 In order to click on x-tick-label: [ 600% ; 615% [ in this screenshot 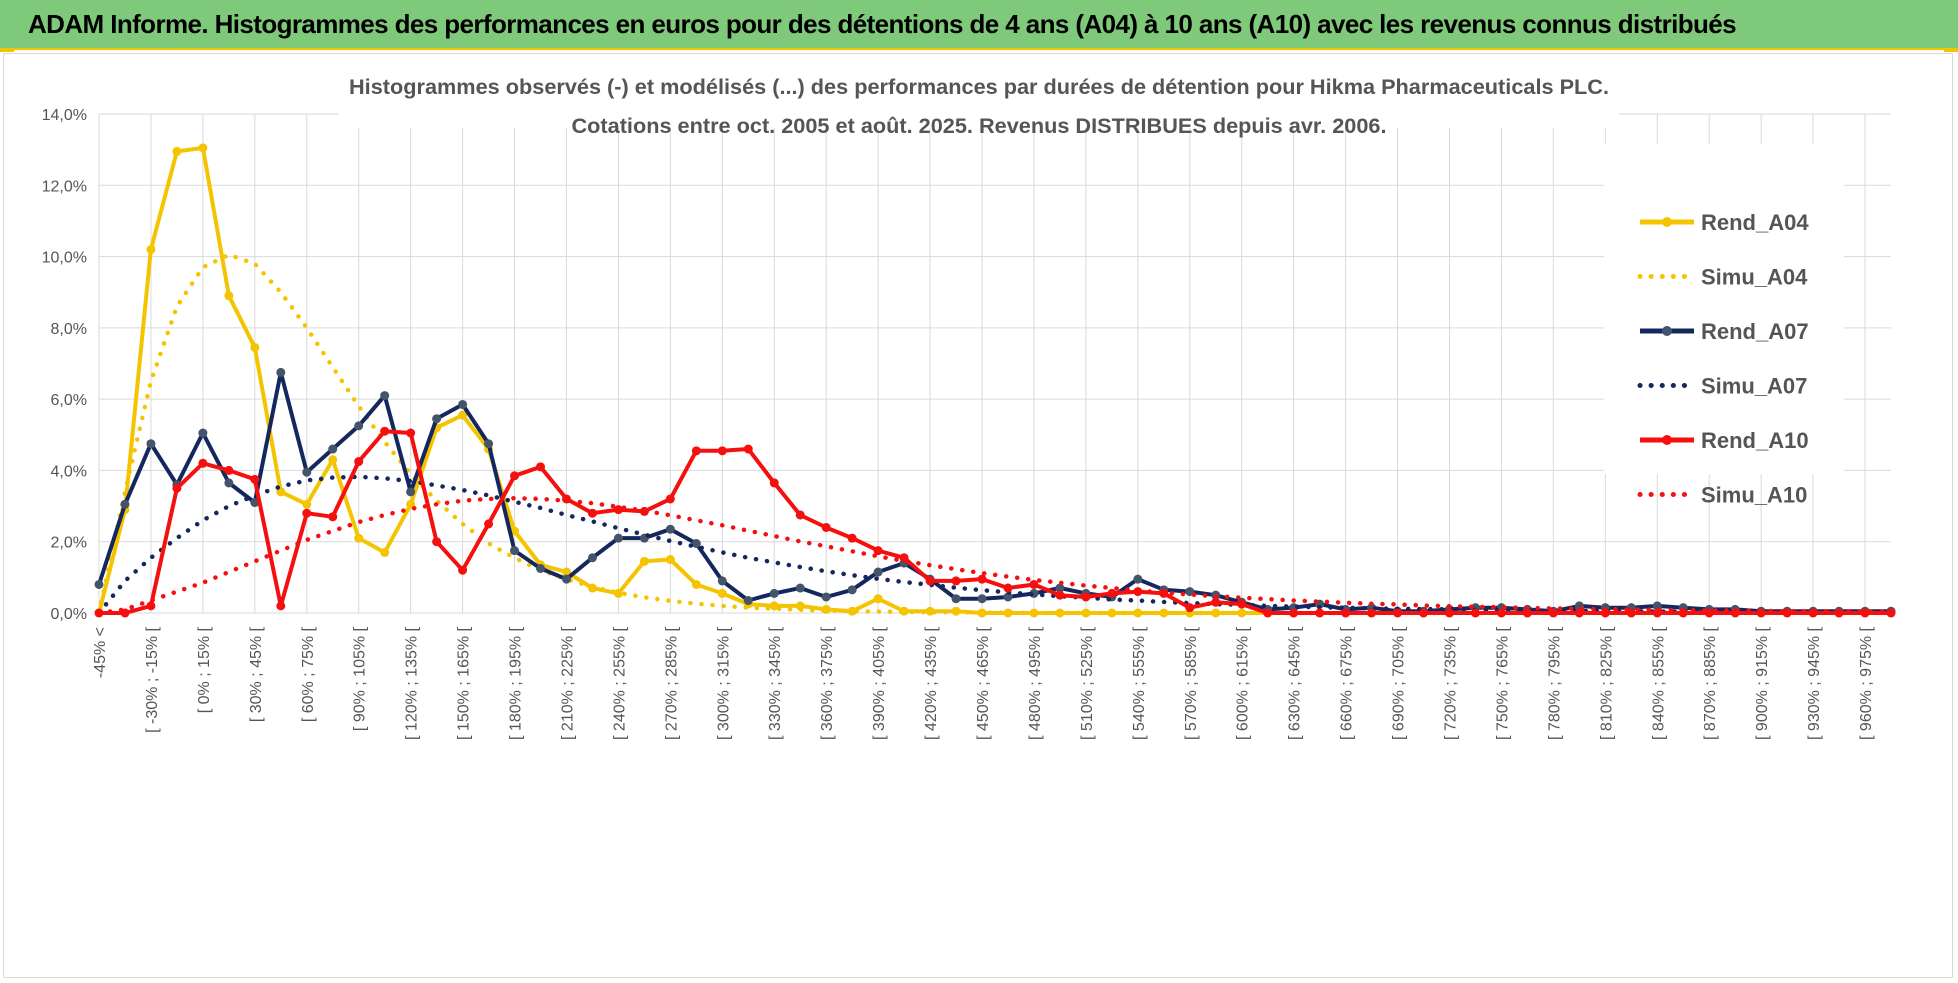, I will do `click(1243, 683)`.